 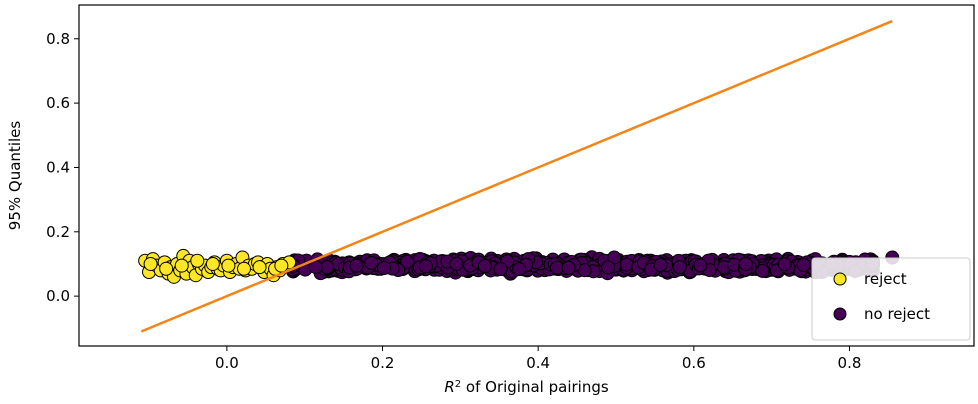 I want to click on legend: reject no reject, so click(x=891, y=299).